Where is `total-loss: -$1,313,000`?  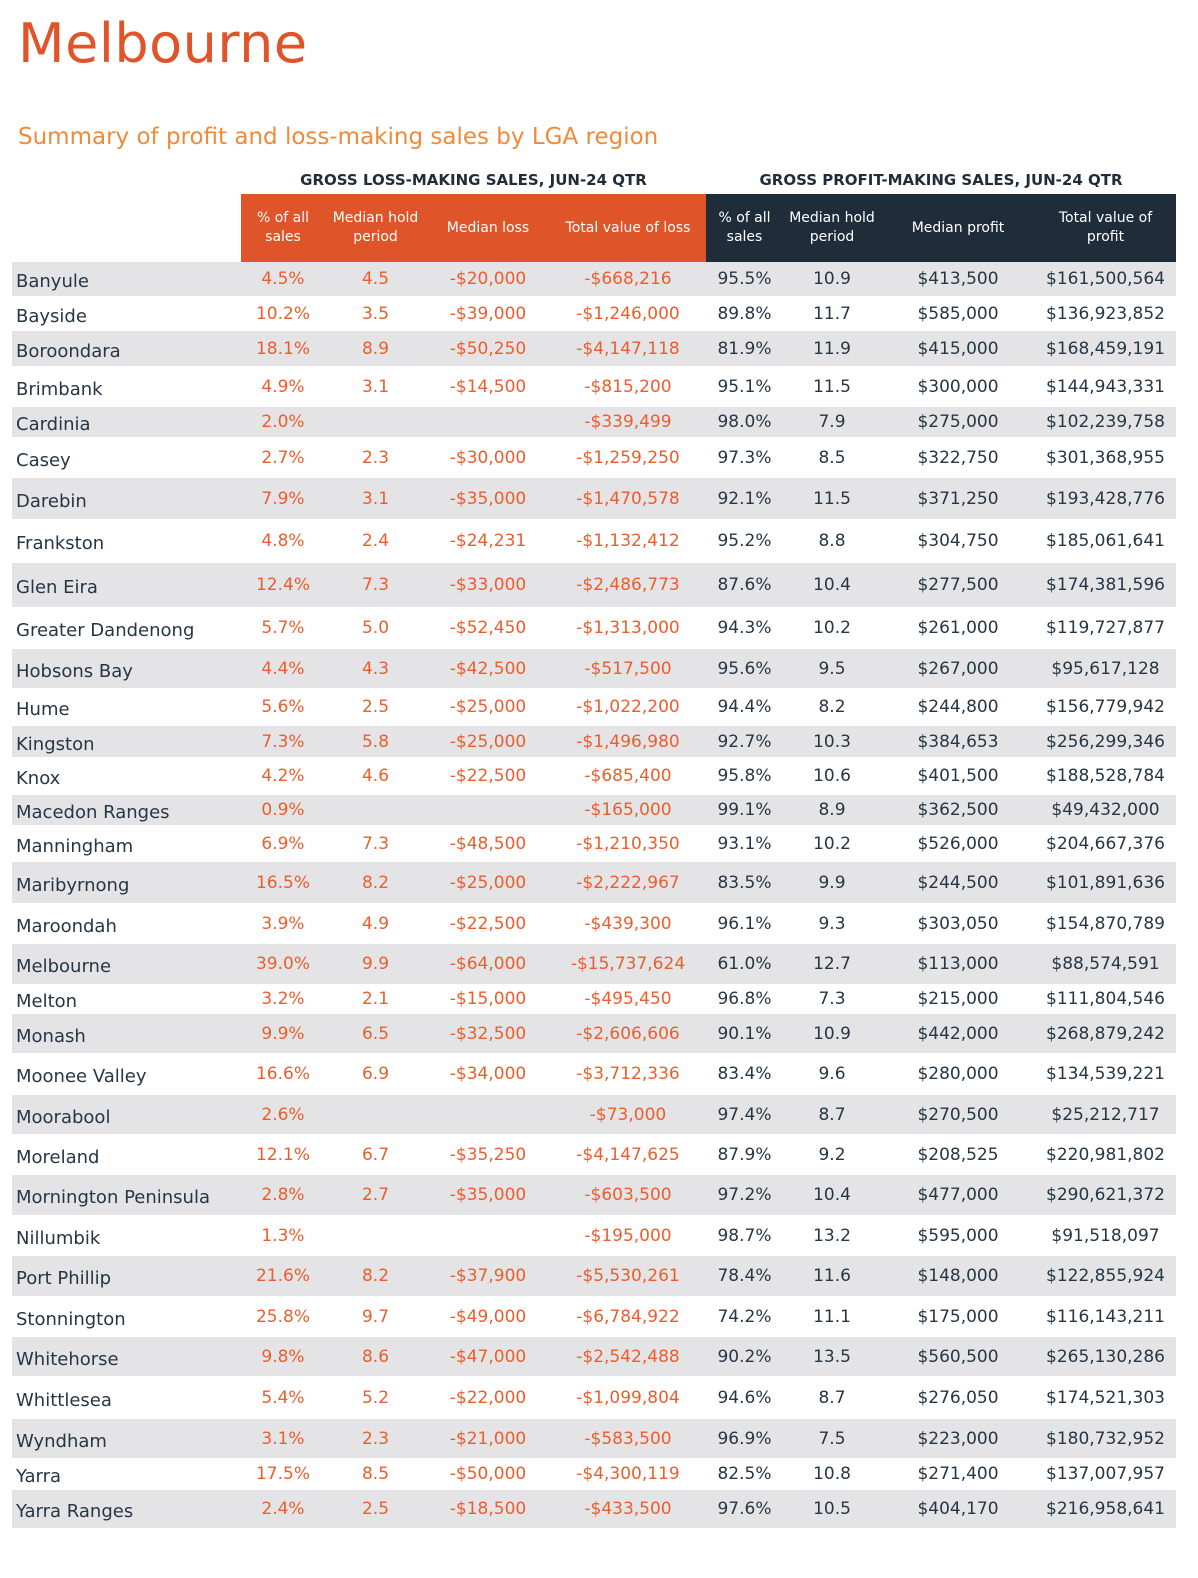 total-loss: -$1,313,000 is located at coordinates (628, 628).